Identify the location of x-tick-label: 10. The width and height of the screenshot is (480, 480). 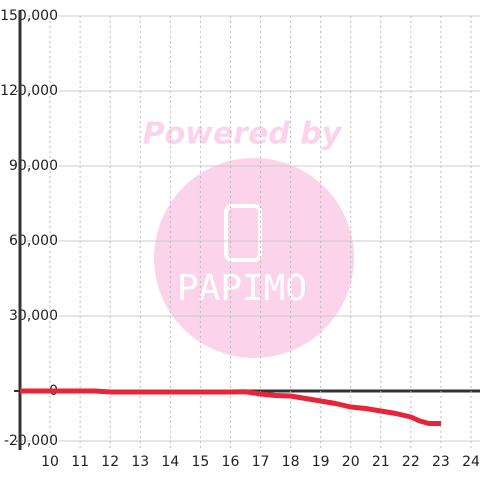
(50, 462).